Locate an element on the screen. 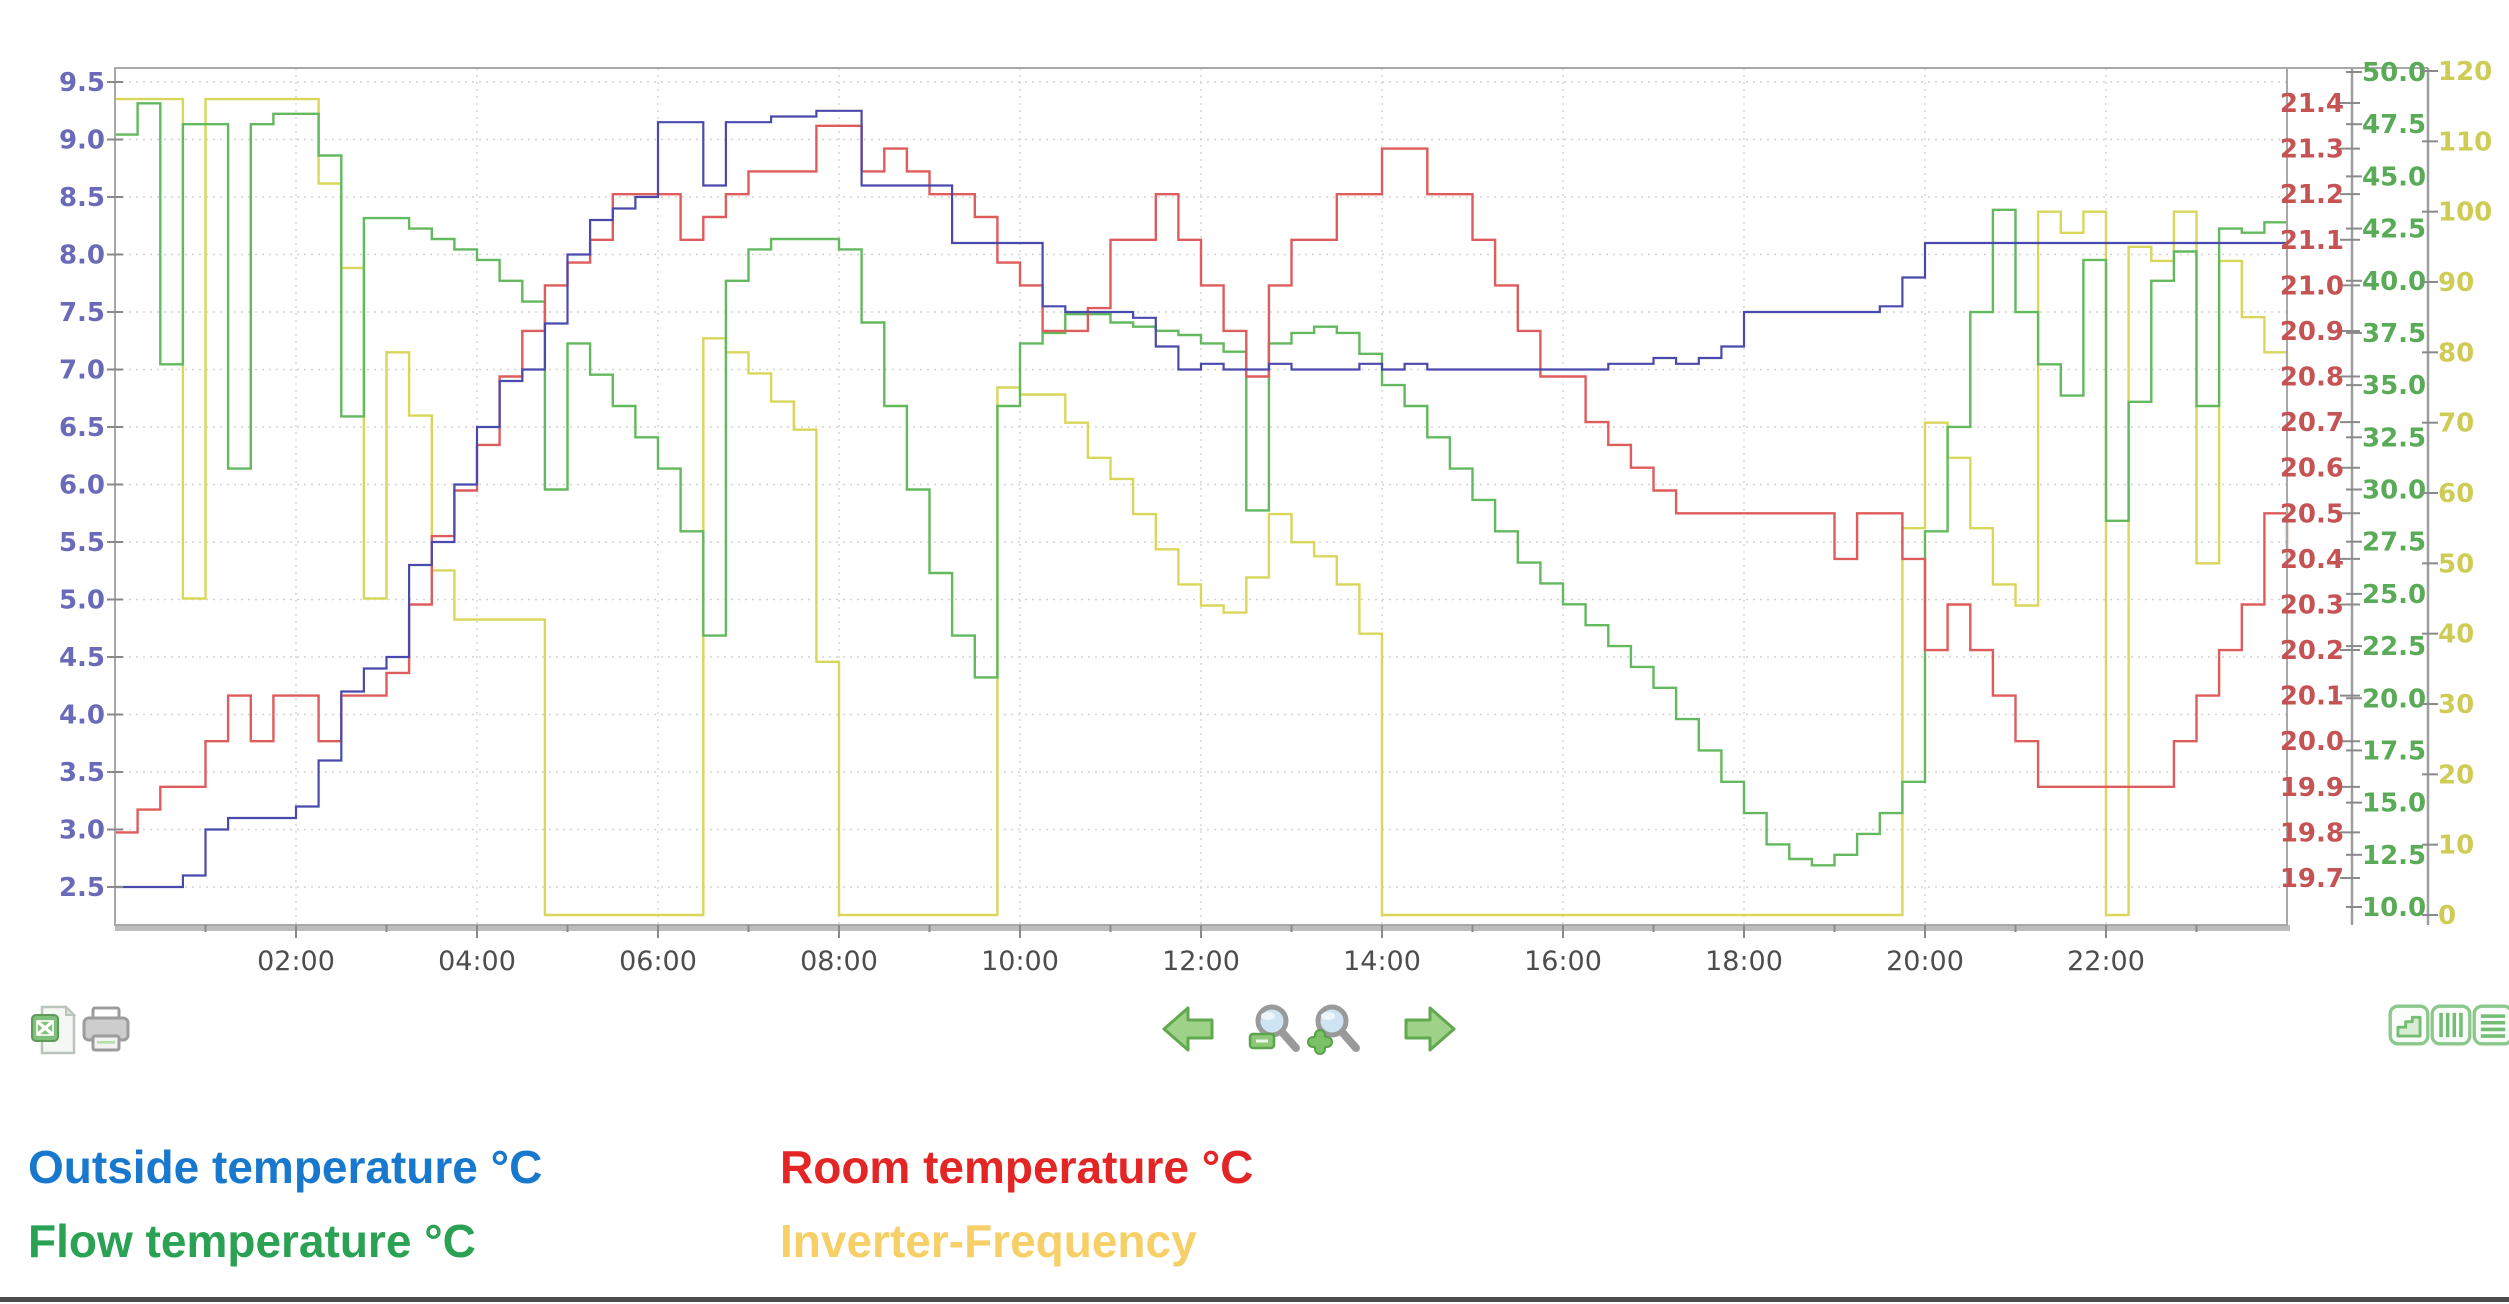  svg-text: 20.2 is located at coordinates (2312, 651).